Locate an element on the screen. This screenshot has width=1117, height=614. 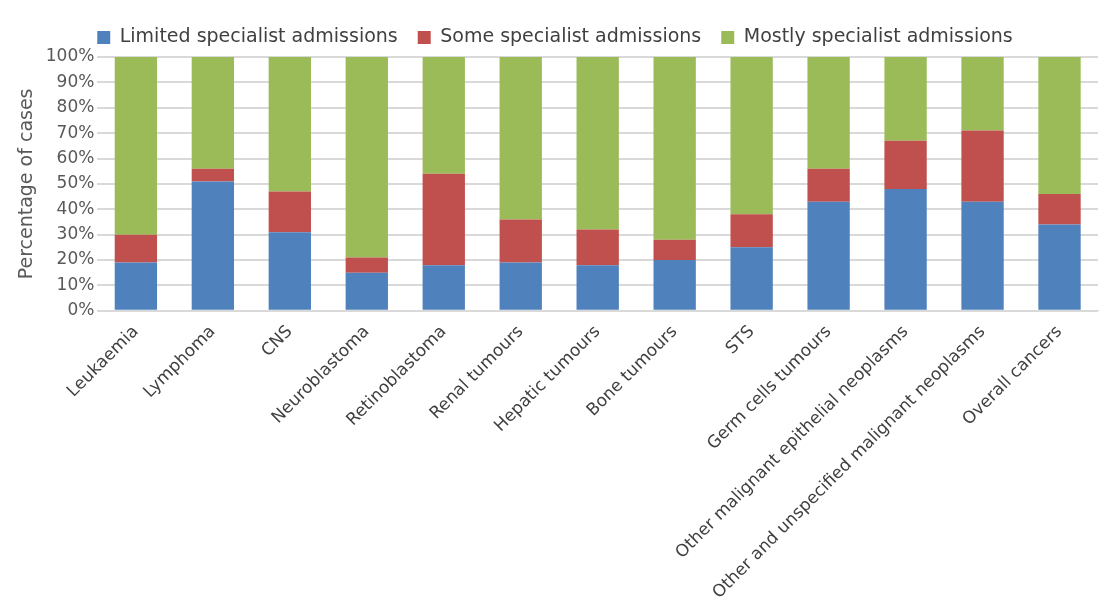
y-tick-label: 20% is located at coordinates (75, 258).